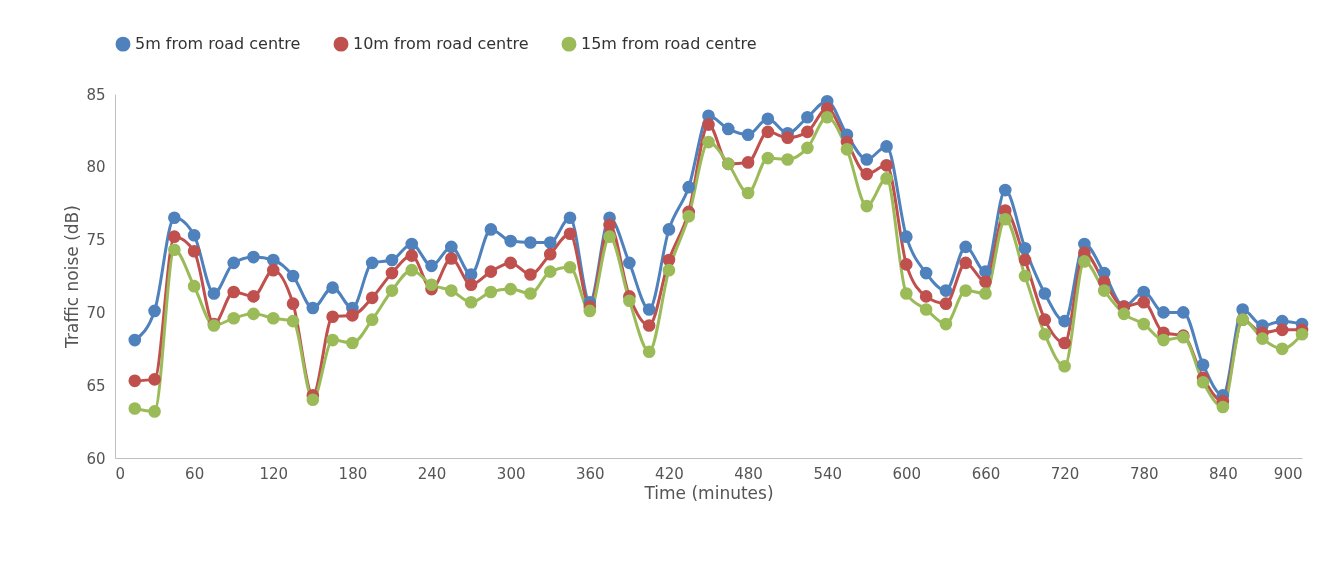  Describe the element at coordinates (218, 44) in the screenshot. I see `legend-label: 5m from road centre` at that location.